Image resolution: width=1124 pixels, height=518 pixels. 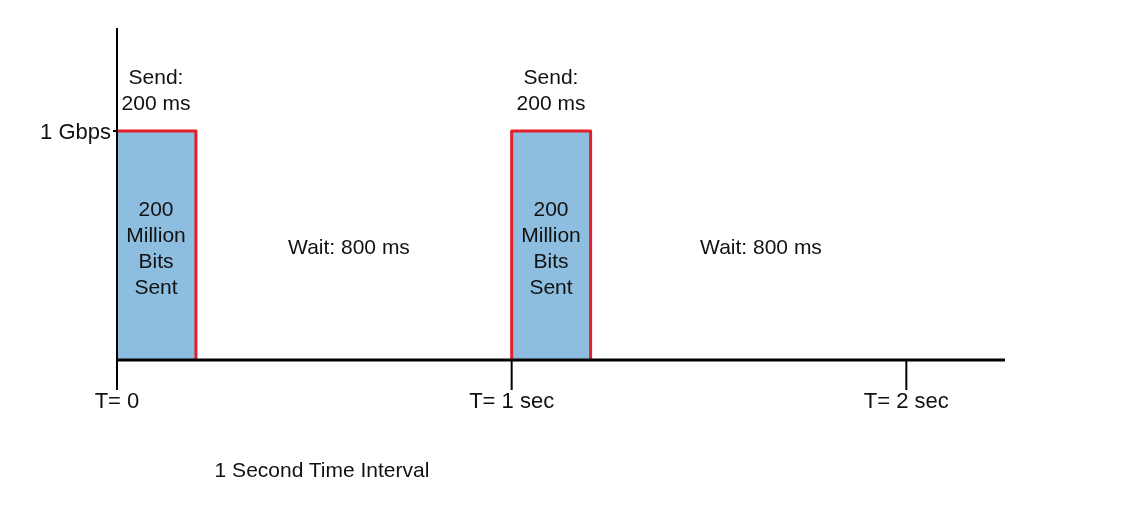 What do you see at coordinates (512, 400) in the screenshot?
I see `x-tick-label: T= 1 sec` at bounding box center [512, 400].